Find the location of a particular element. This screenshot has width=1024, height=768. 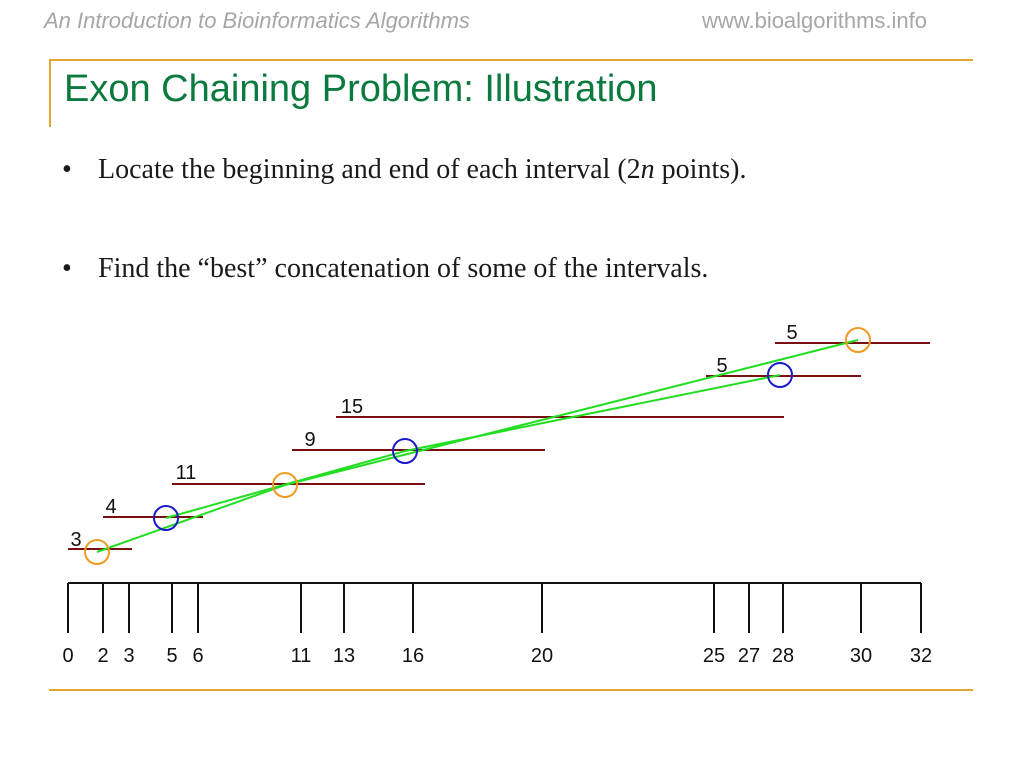

axis-tick-label: 6 is located at coordinates (197, 656).